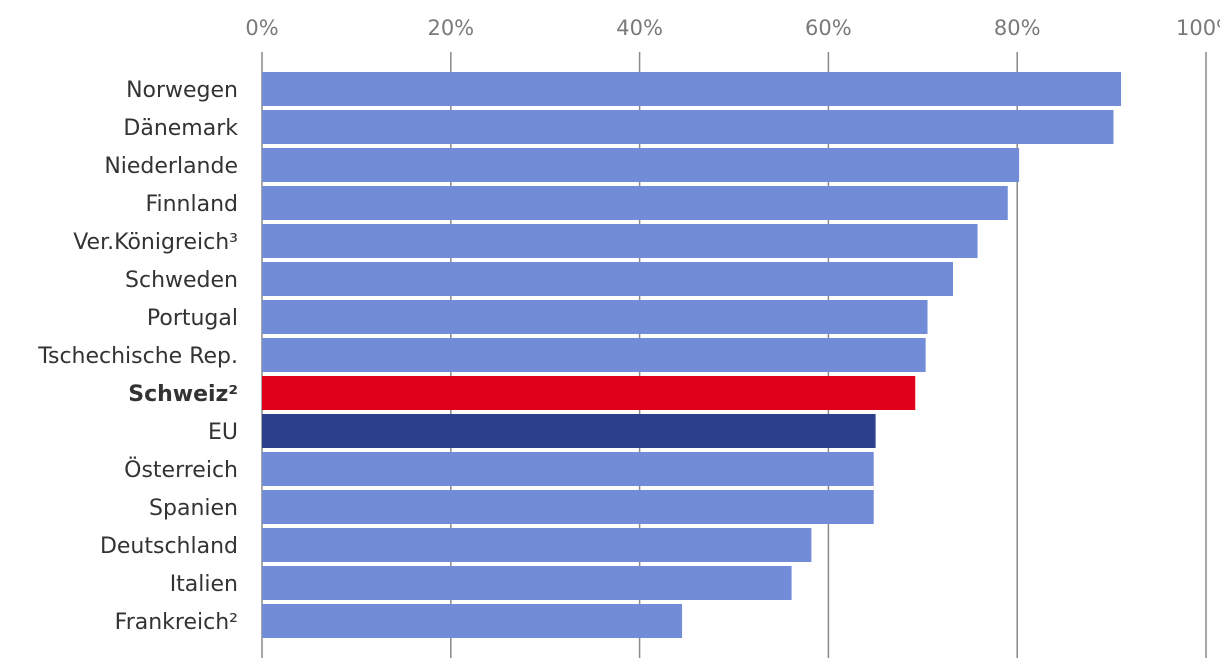 Image resolution: width=1220 pixels, height=668 pixels. Describe the element at coordinates (261, 28) in the screenshot. I see `x-tick-label: 0%` at that location.